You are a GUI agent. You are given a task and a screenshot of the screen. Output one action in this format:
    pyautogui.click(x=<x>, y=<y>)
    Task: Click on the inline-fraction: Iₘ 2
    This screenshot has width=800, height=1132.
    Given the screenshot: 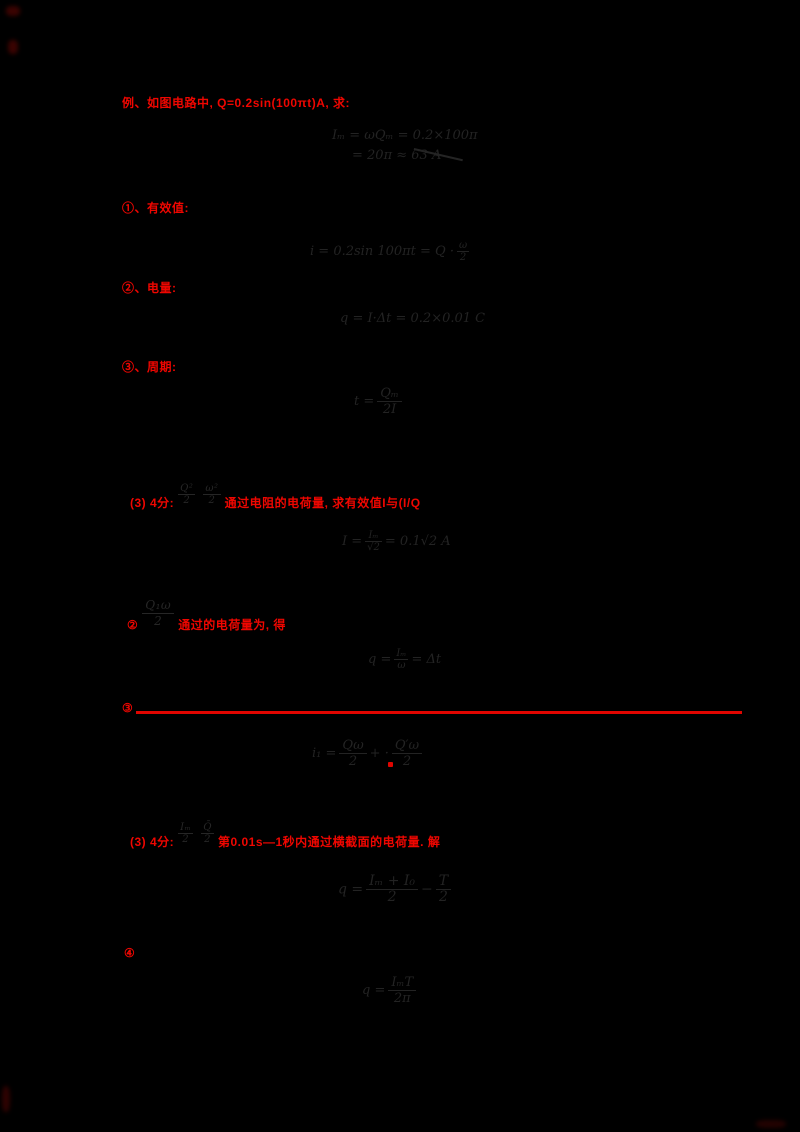 What is the action you would take?
    pyautogui.click(x=186, y=833)
    